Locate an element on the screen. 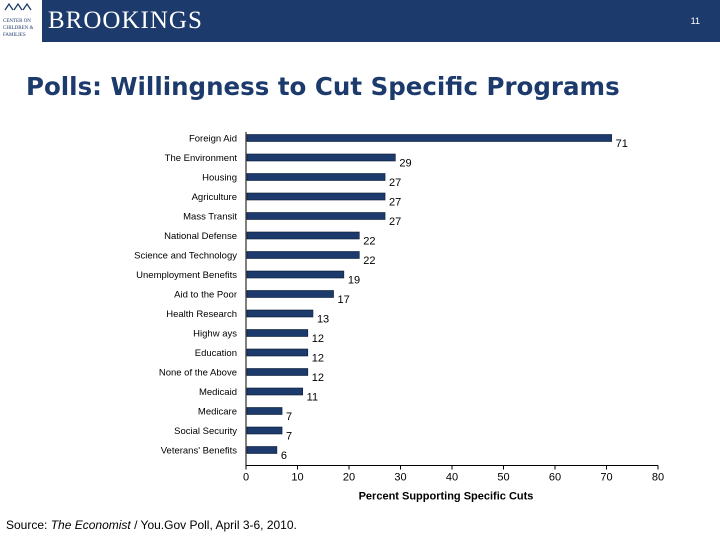 The height and width of the screenshot is (540, 720). category-label: Housing is located at coordinates (219, 178).